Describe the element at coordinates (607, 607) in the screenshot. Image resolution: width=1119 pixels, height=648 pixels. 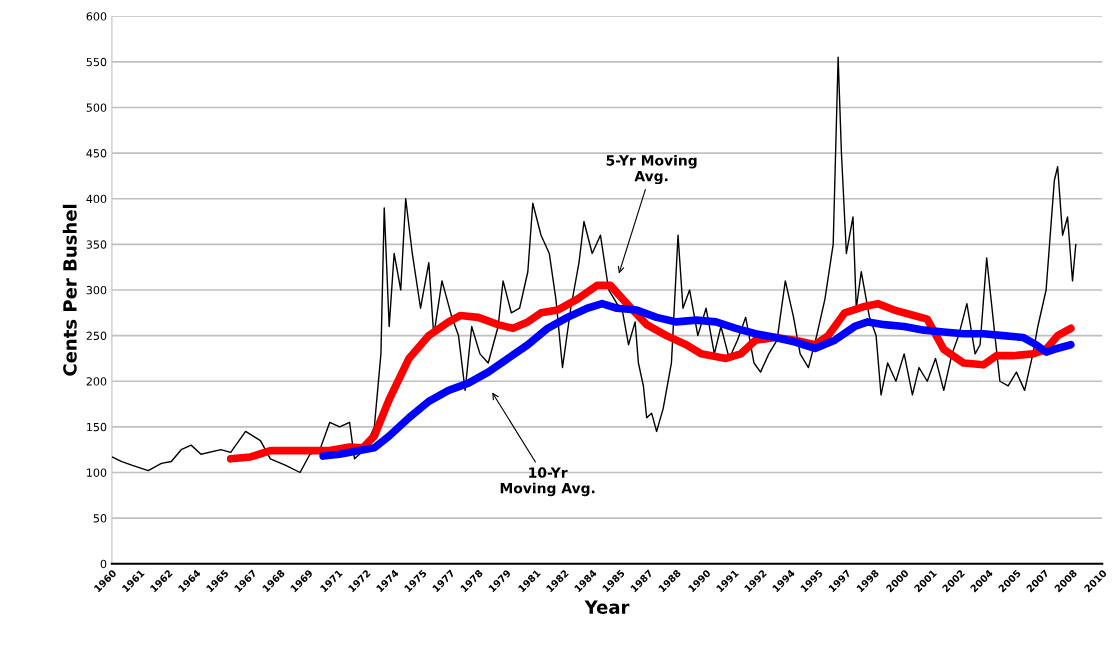
I see `x-axis-title: Year` at that location.